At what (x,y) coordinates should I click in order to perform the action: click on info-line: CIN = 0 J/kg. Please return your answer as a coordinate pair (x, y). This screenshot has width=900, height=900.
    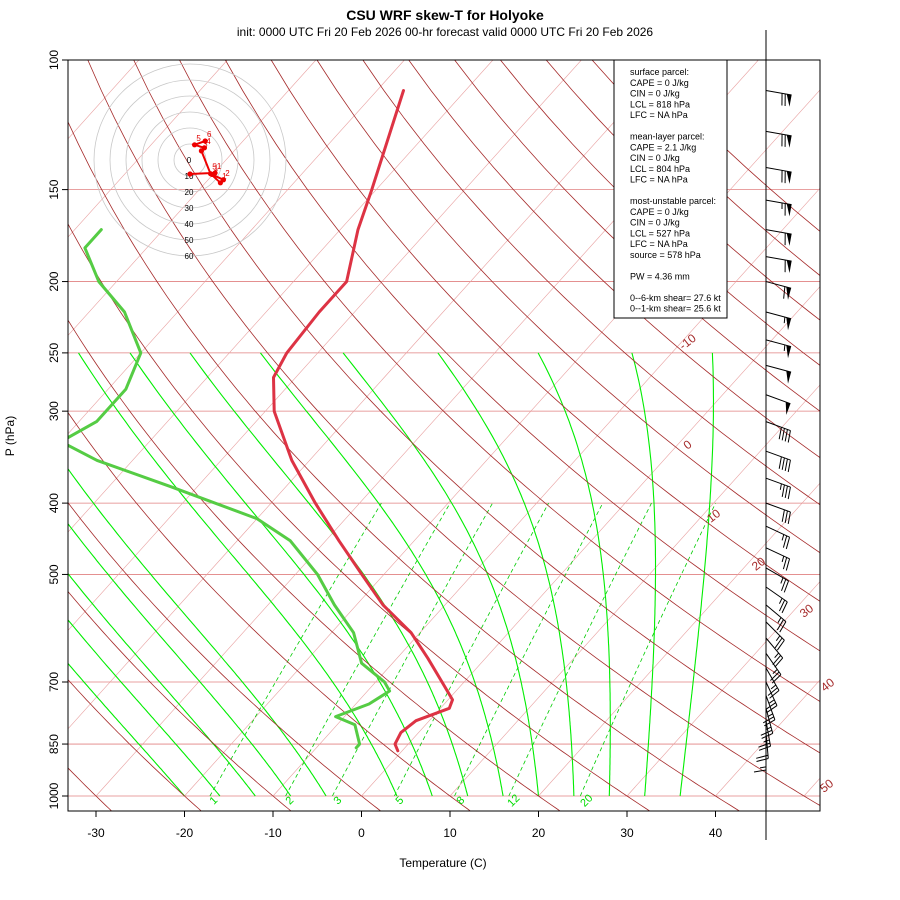
    Looking at the image, I should click on (655, 223).